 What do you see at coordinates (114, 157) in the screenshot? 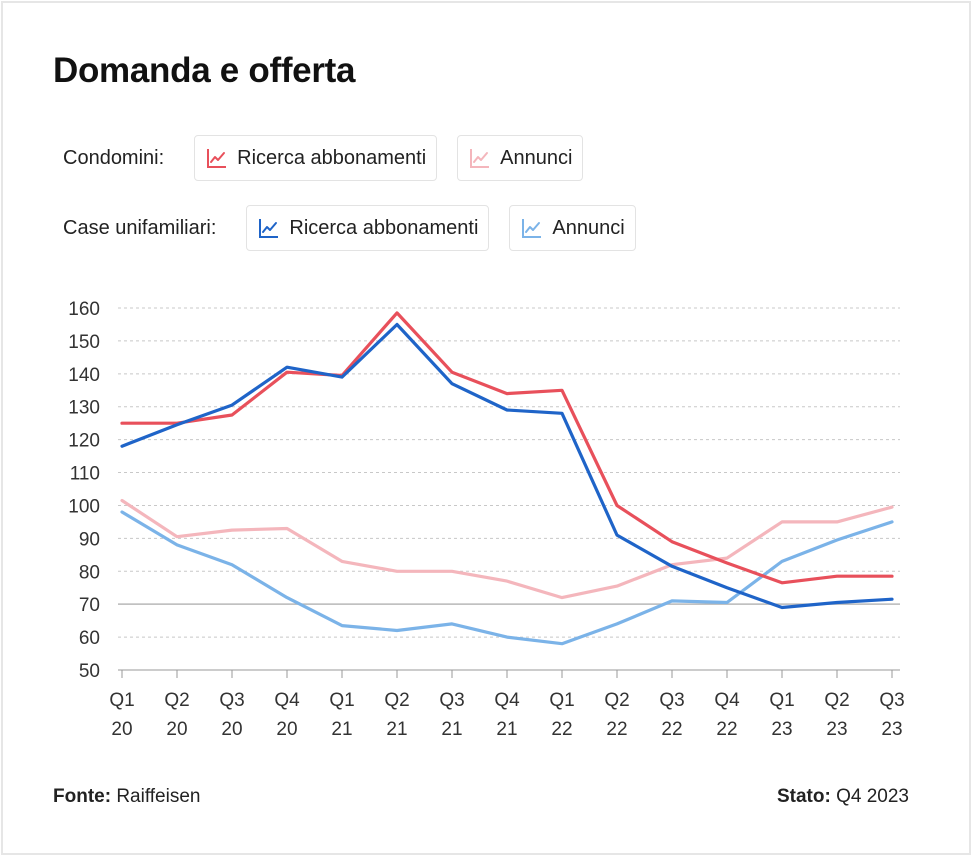
I see `legend-group-label-condomini: Condomini:` at bounding box center [114, 157].